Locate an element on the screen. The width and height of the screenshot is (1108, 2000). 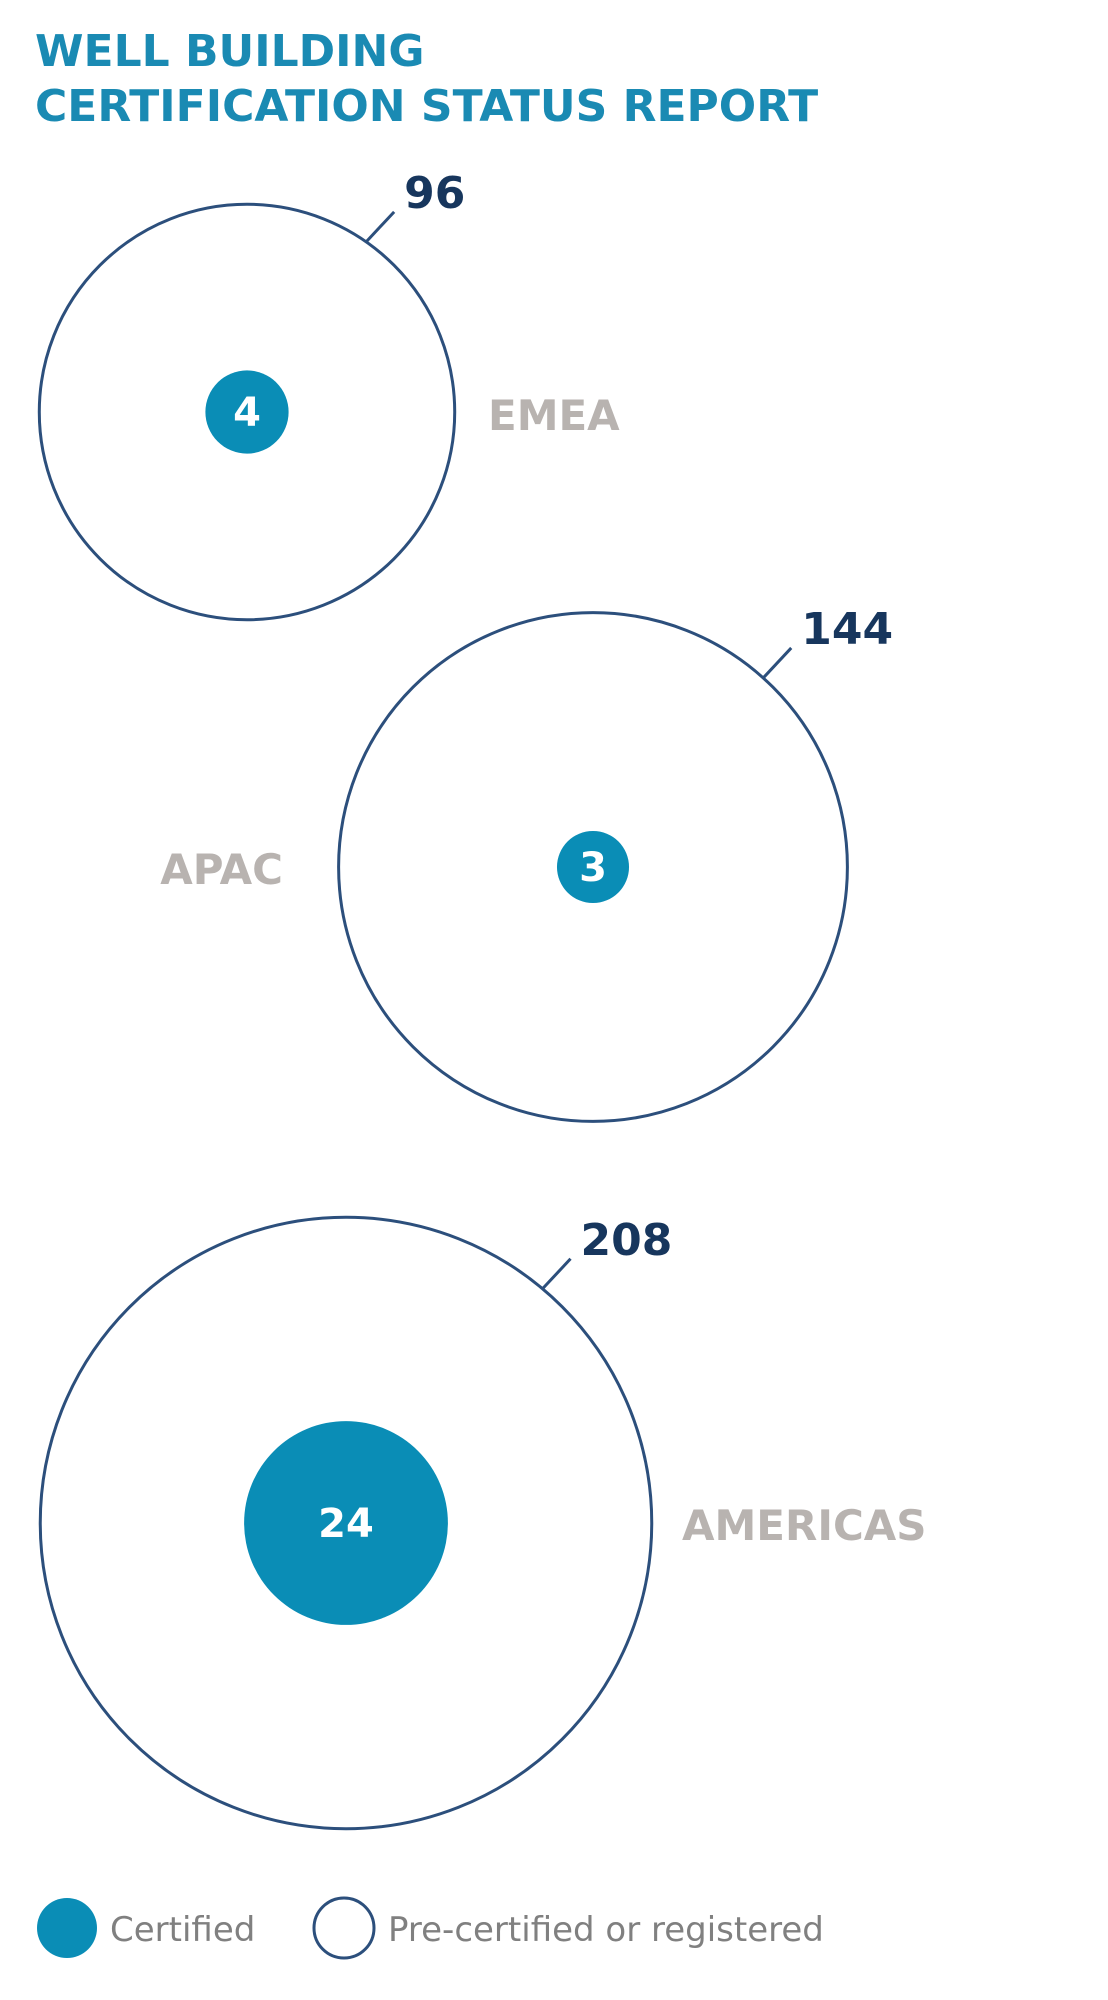
certified-value-label-apac: 3 is located at coordinates (593, 868).